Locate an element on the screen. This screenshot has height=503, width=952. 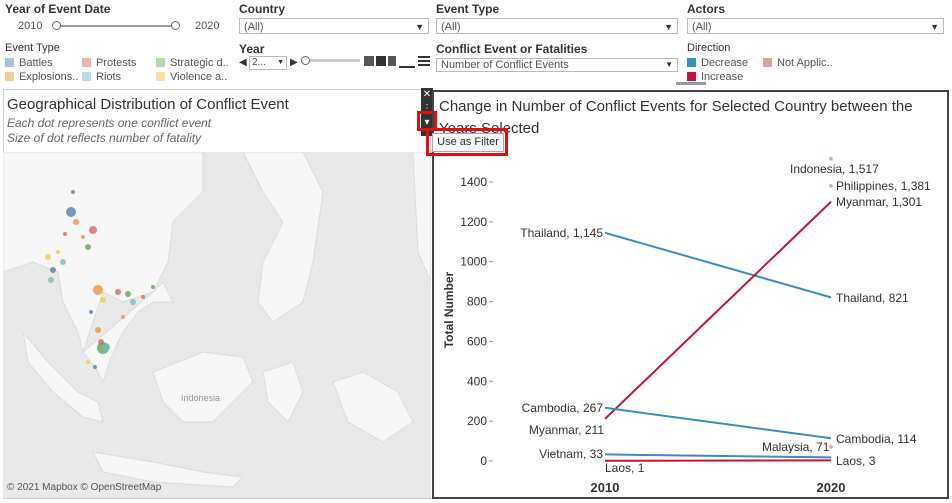
y-tick-label: 200 is located at coordinates (477, 421).